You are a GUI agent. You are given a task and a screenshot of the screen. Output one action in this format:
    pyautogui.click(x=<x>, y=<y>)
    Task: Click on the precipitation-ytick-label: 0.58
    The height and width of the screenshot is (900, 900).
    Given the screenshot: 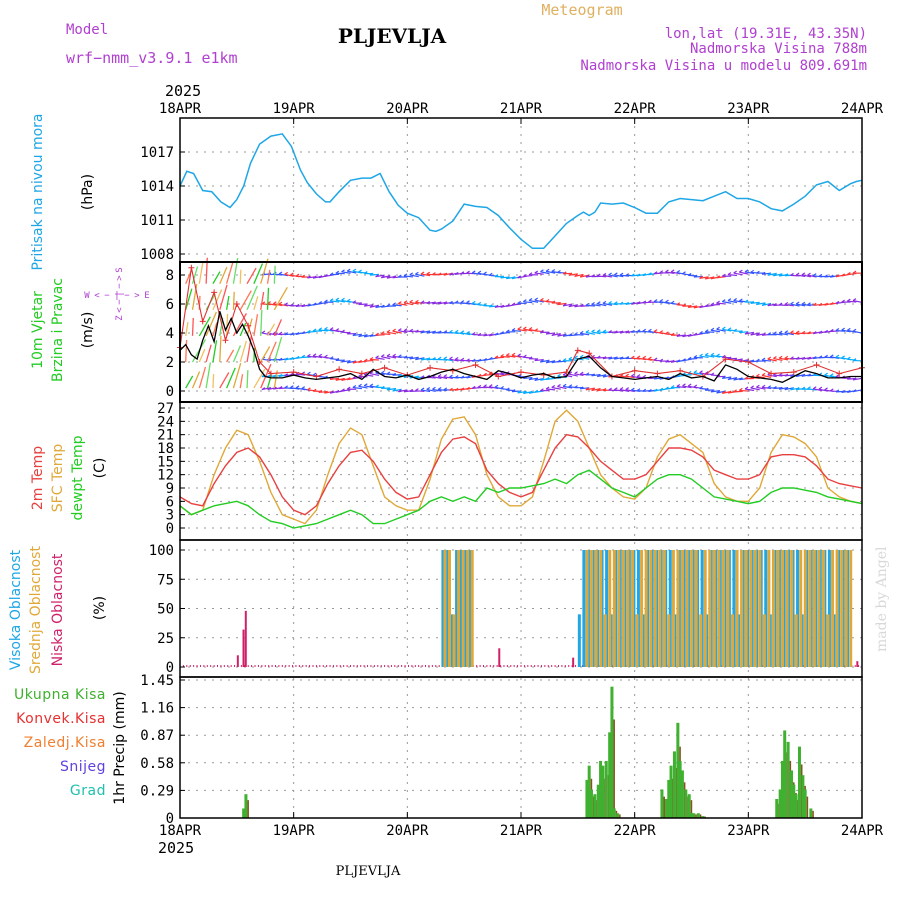 What is the action you would take?
    pyautogui.click(x=157, y=764)
    